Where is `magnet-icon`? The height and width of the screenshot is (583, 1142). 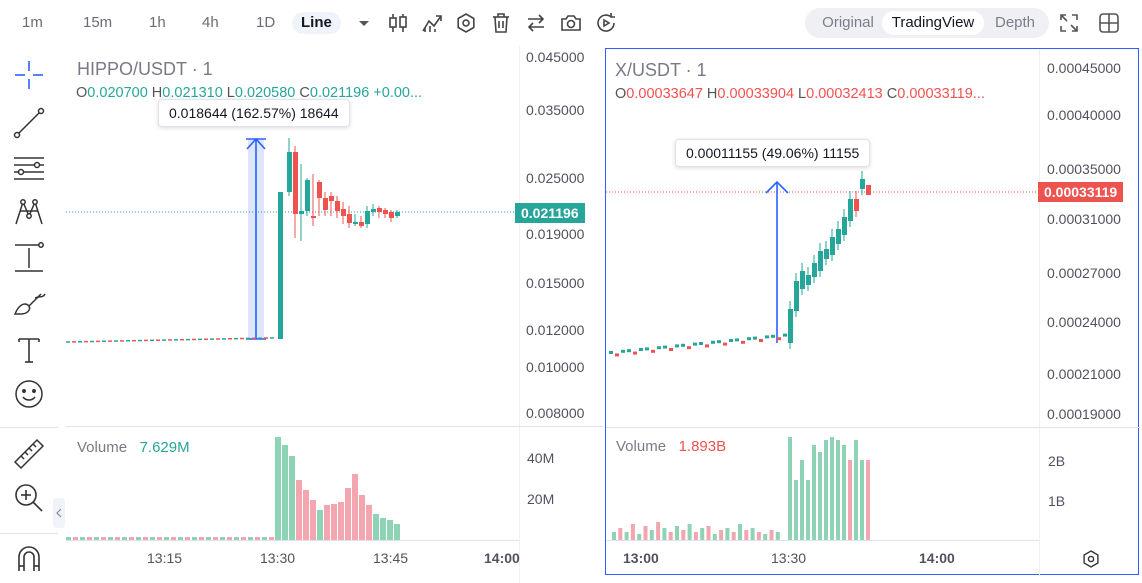 magnet-icon is located at coordinates (29, 559).